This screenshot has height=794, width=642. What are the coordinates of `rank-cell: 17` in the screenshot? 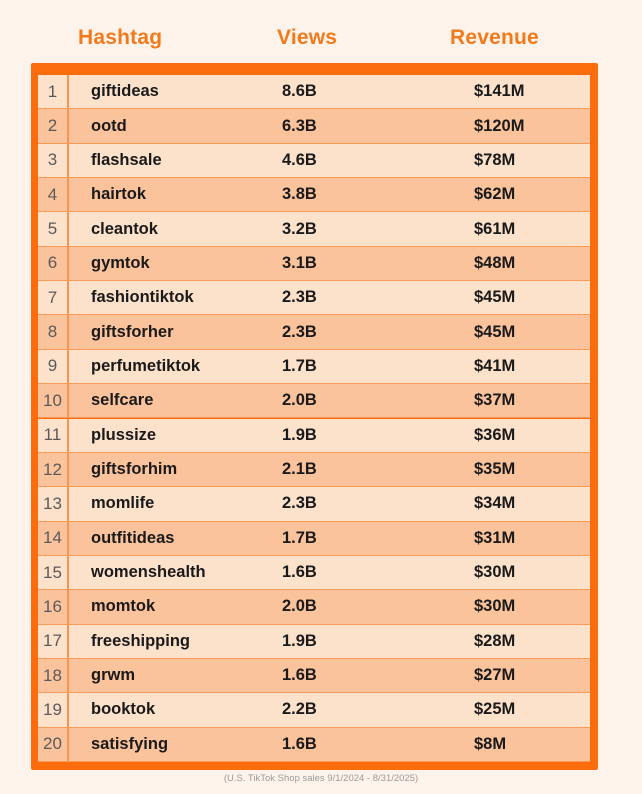 It's located at (53, 641).